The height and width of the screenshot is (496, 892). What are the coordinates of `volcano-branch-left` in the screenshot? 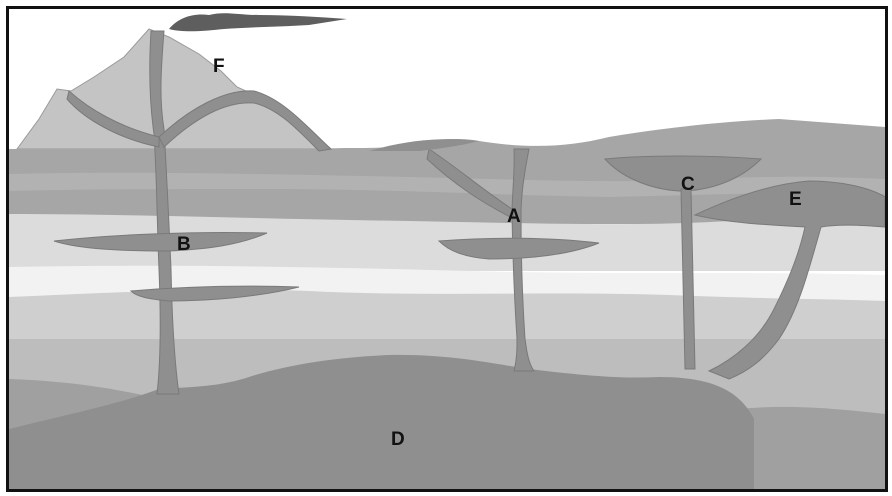 It's located at (113, 119).